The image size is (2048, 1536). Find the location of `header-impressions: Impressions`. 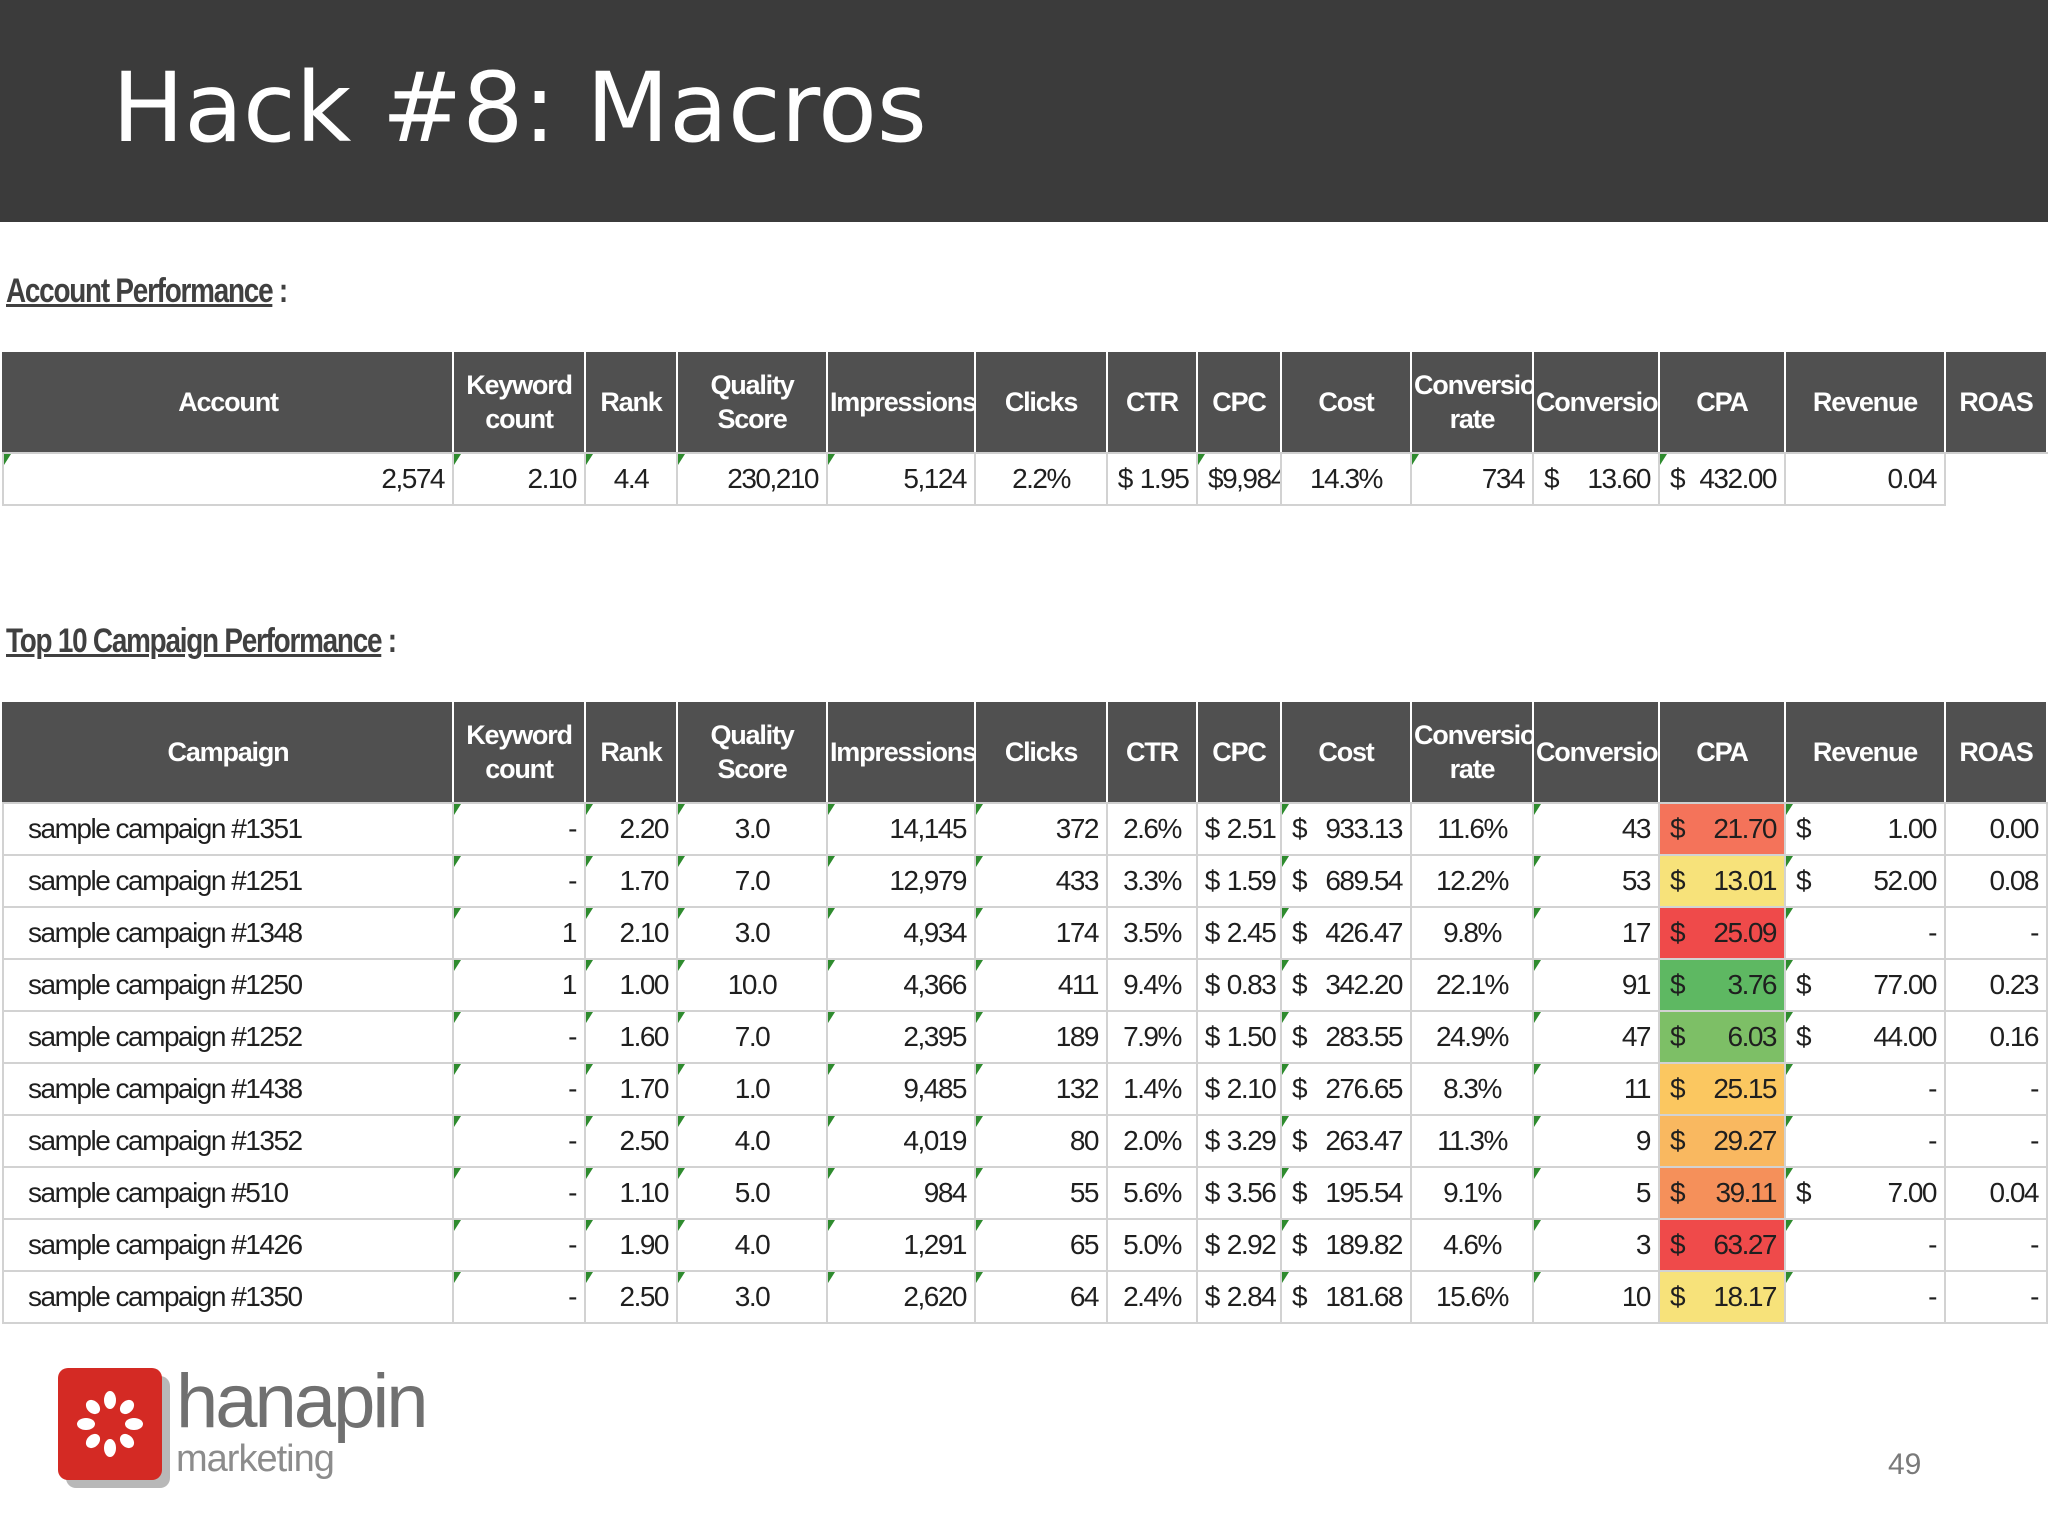

header-impressions: Impressions is located at coordinates (901, 752).